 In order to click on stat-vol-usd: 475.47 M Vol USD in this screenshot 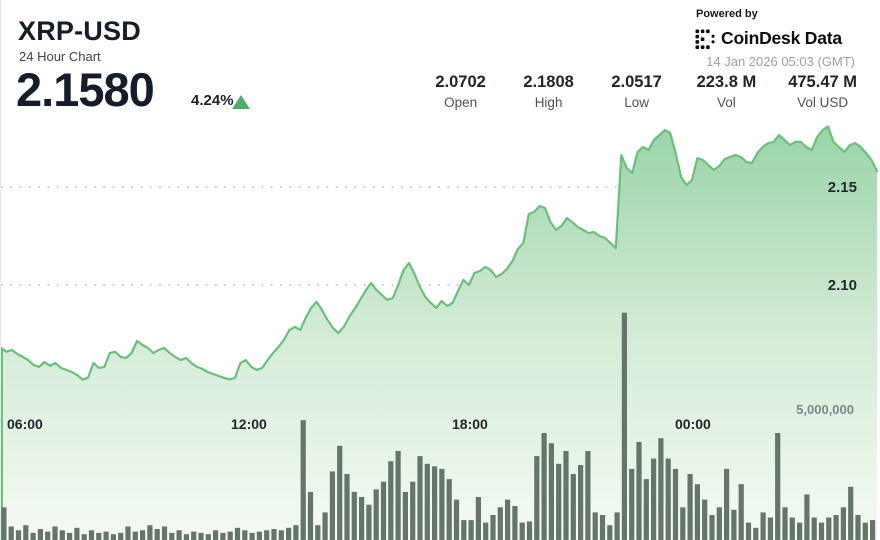, I will do `click(822, 91)`.